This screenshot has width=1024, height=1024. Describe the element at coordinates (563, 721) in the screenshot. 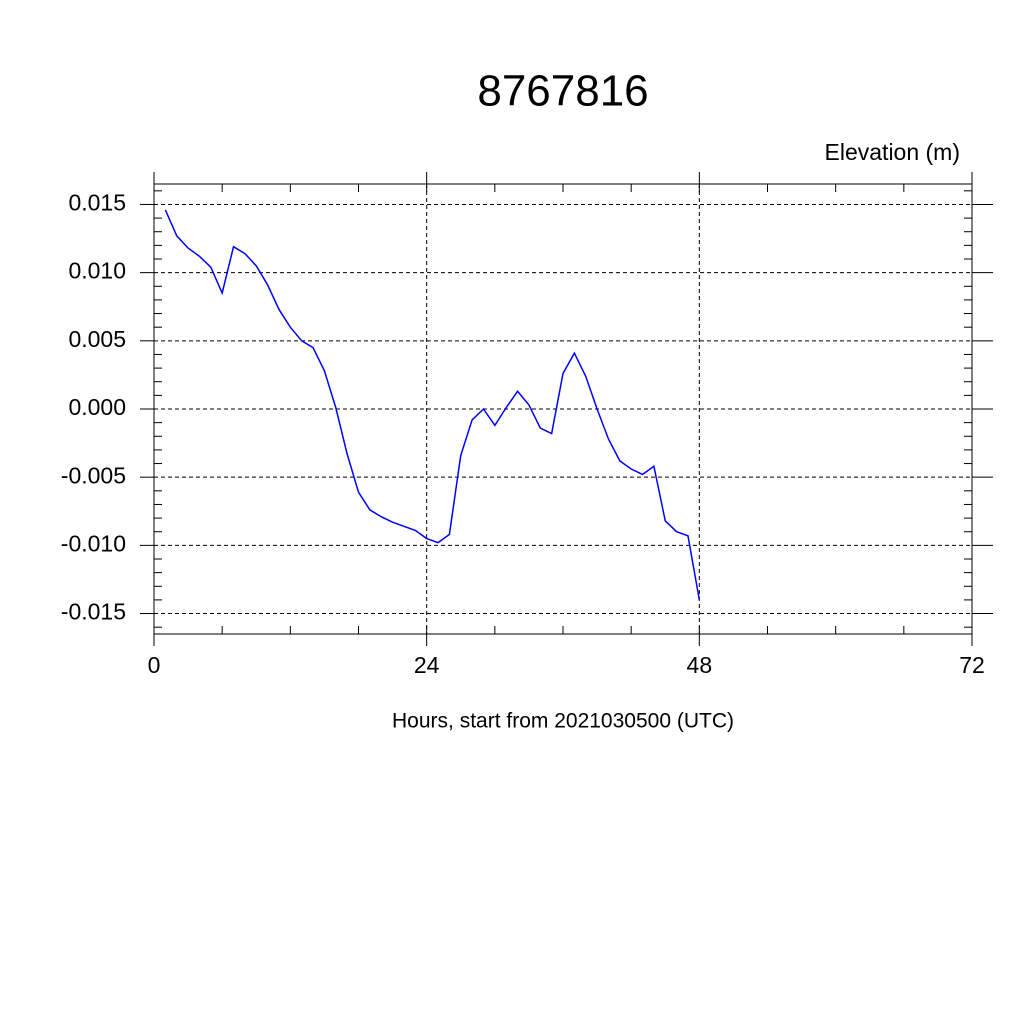

I see `x-axis-label: Hours, start from 2021030500 (UTC)` at that location.